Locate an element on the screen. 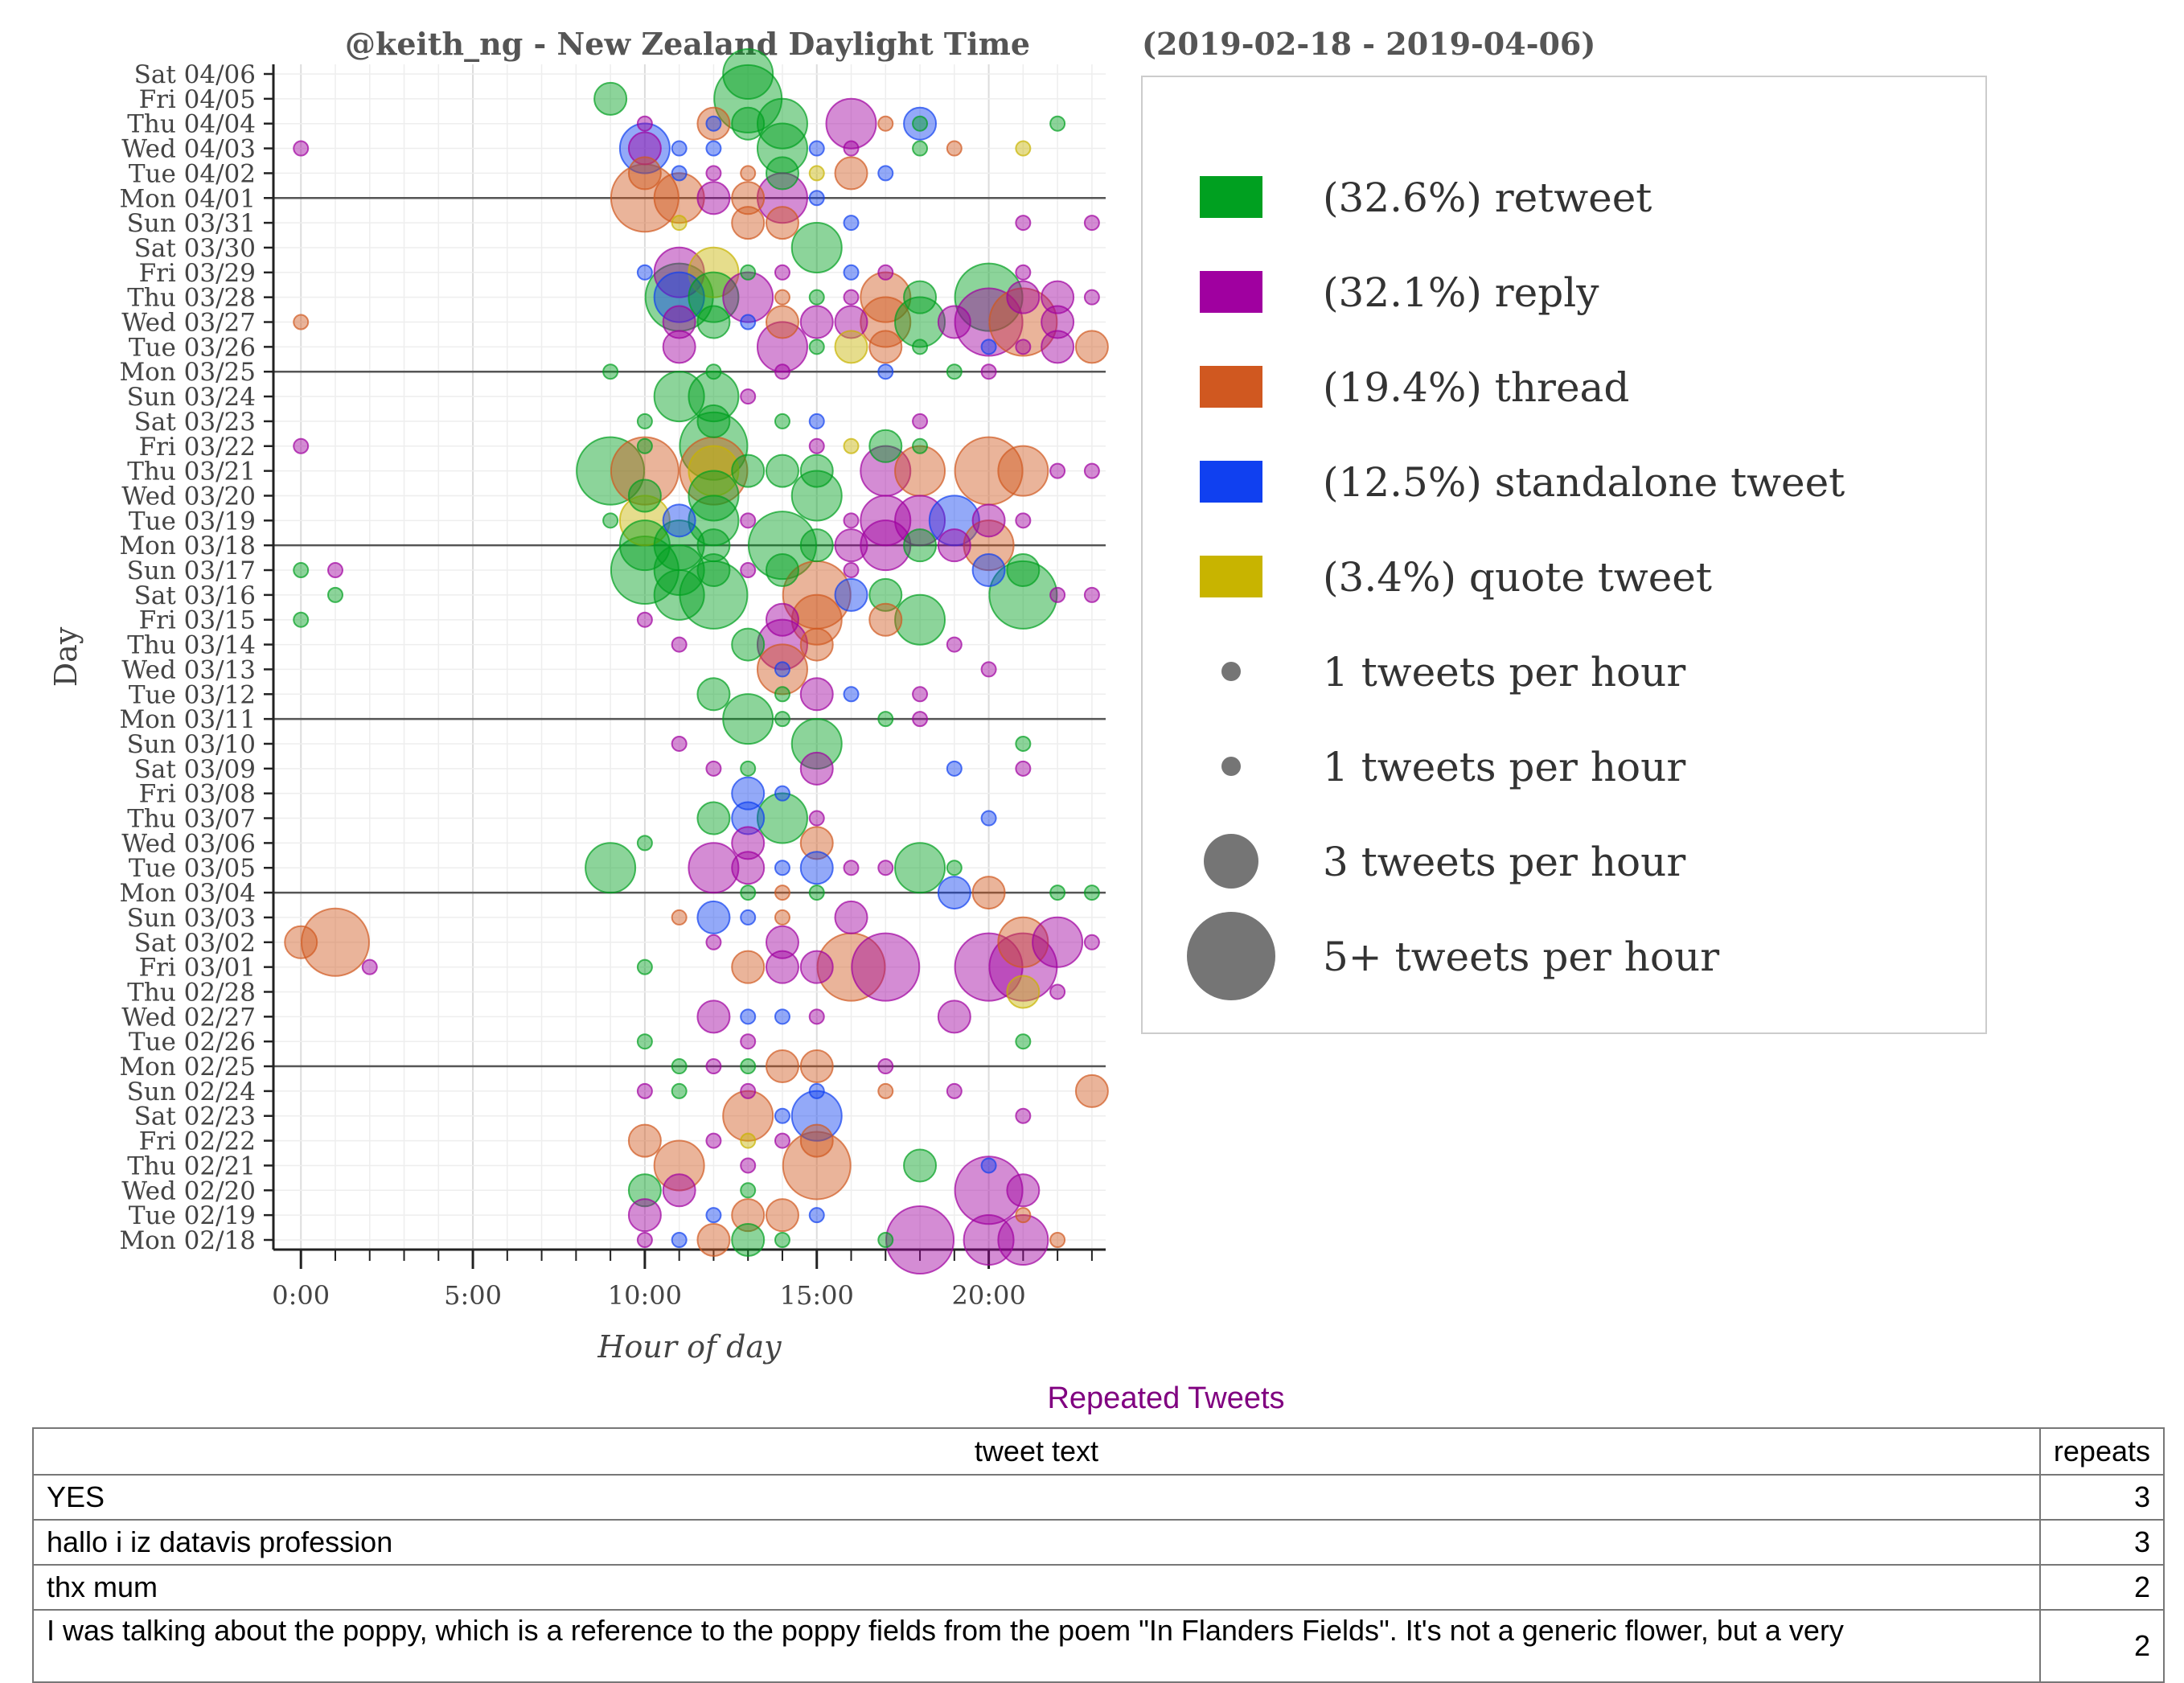  y-tick-label: Sun 03/31 is located at coordinates (192, 223).